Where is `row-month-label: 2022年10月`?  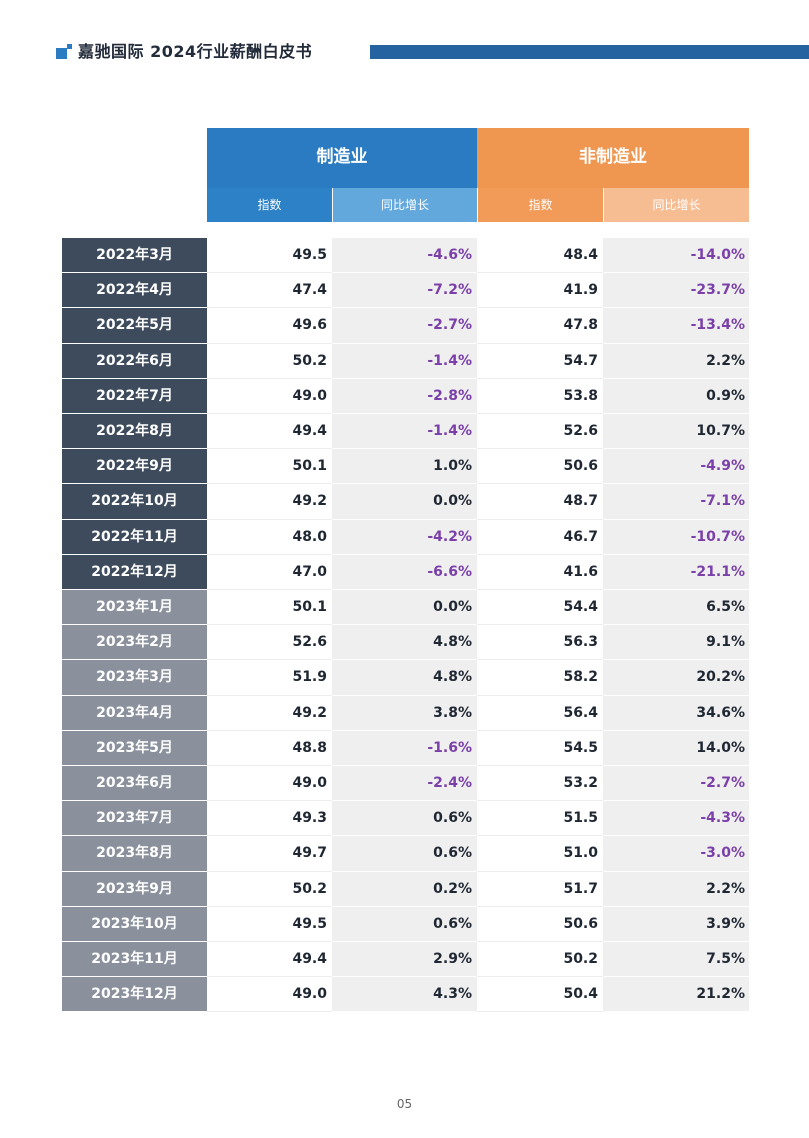
row-month-label: 2022年10月 is located at coordinates (134, 502).